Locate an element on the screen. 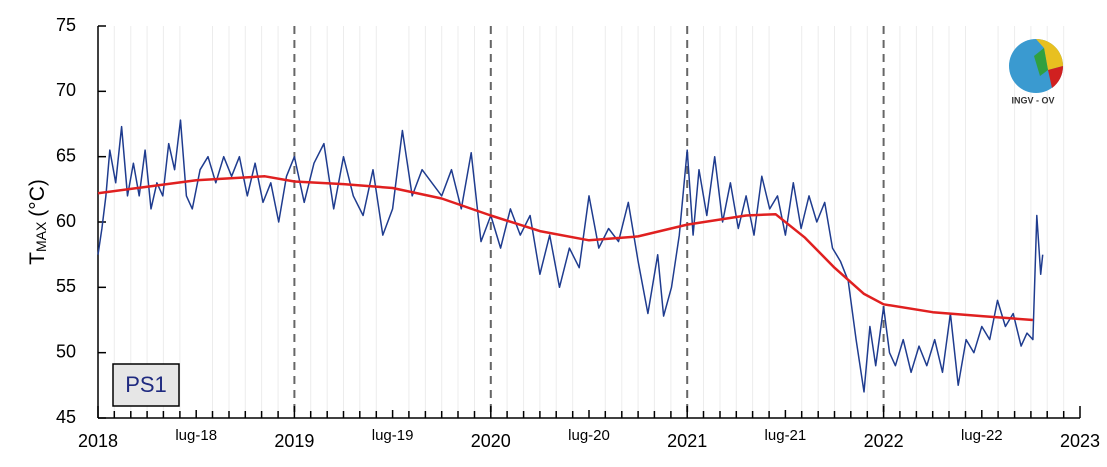  logo: INGV - OV is located at coordinates (1036, 72).